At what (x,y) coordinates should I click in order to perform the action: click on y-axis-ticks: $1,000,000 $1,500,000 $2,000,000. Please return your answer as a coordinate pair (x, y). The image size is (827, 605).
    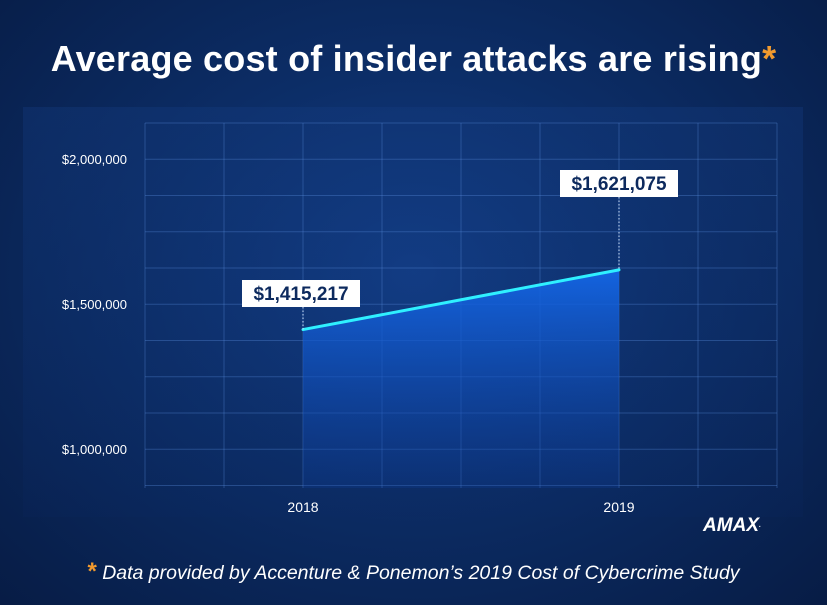
    Looking at the image, I should click on (94, 304).